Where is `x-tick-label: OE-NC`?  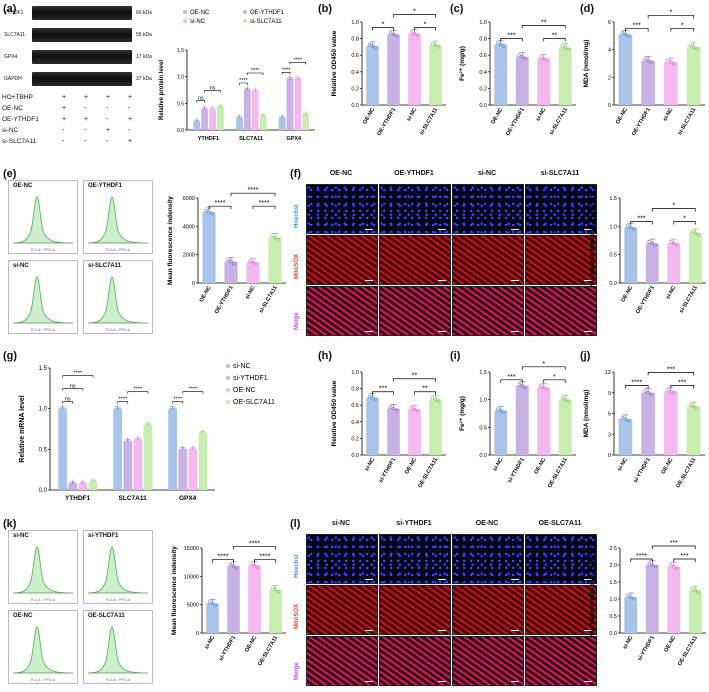
x-tick-label: OE-NC is located at coordinates (497, 116).